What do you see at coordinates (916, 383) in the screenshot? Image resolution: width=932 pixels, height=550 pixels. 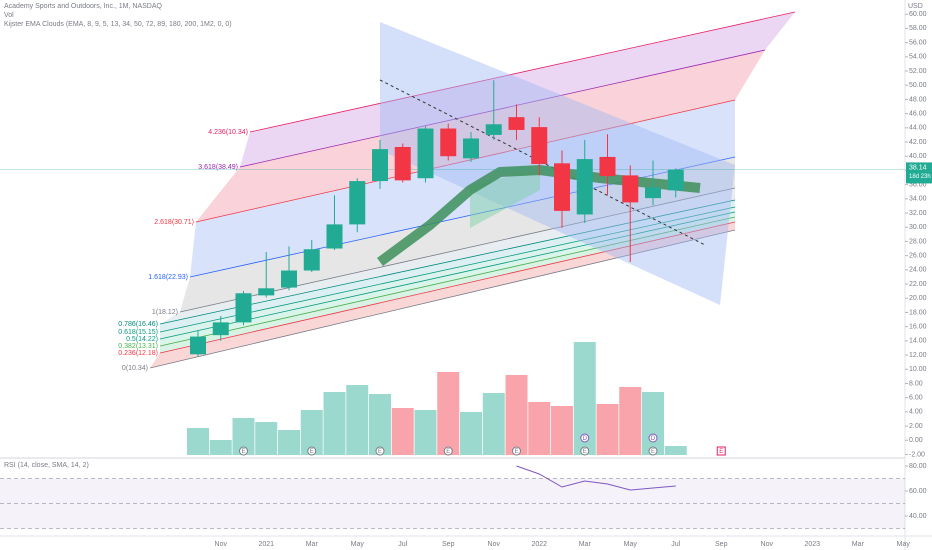 I see `y-tick-label: 8.00` at bounding box center [916, 383].